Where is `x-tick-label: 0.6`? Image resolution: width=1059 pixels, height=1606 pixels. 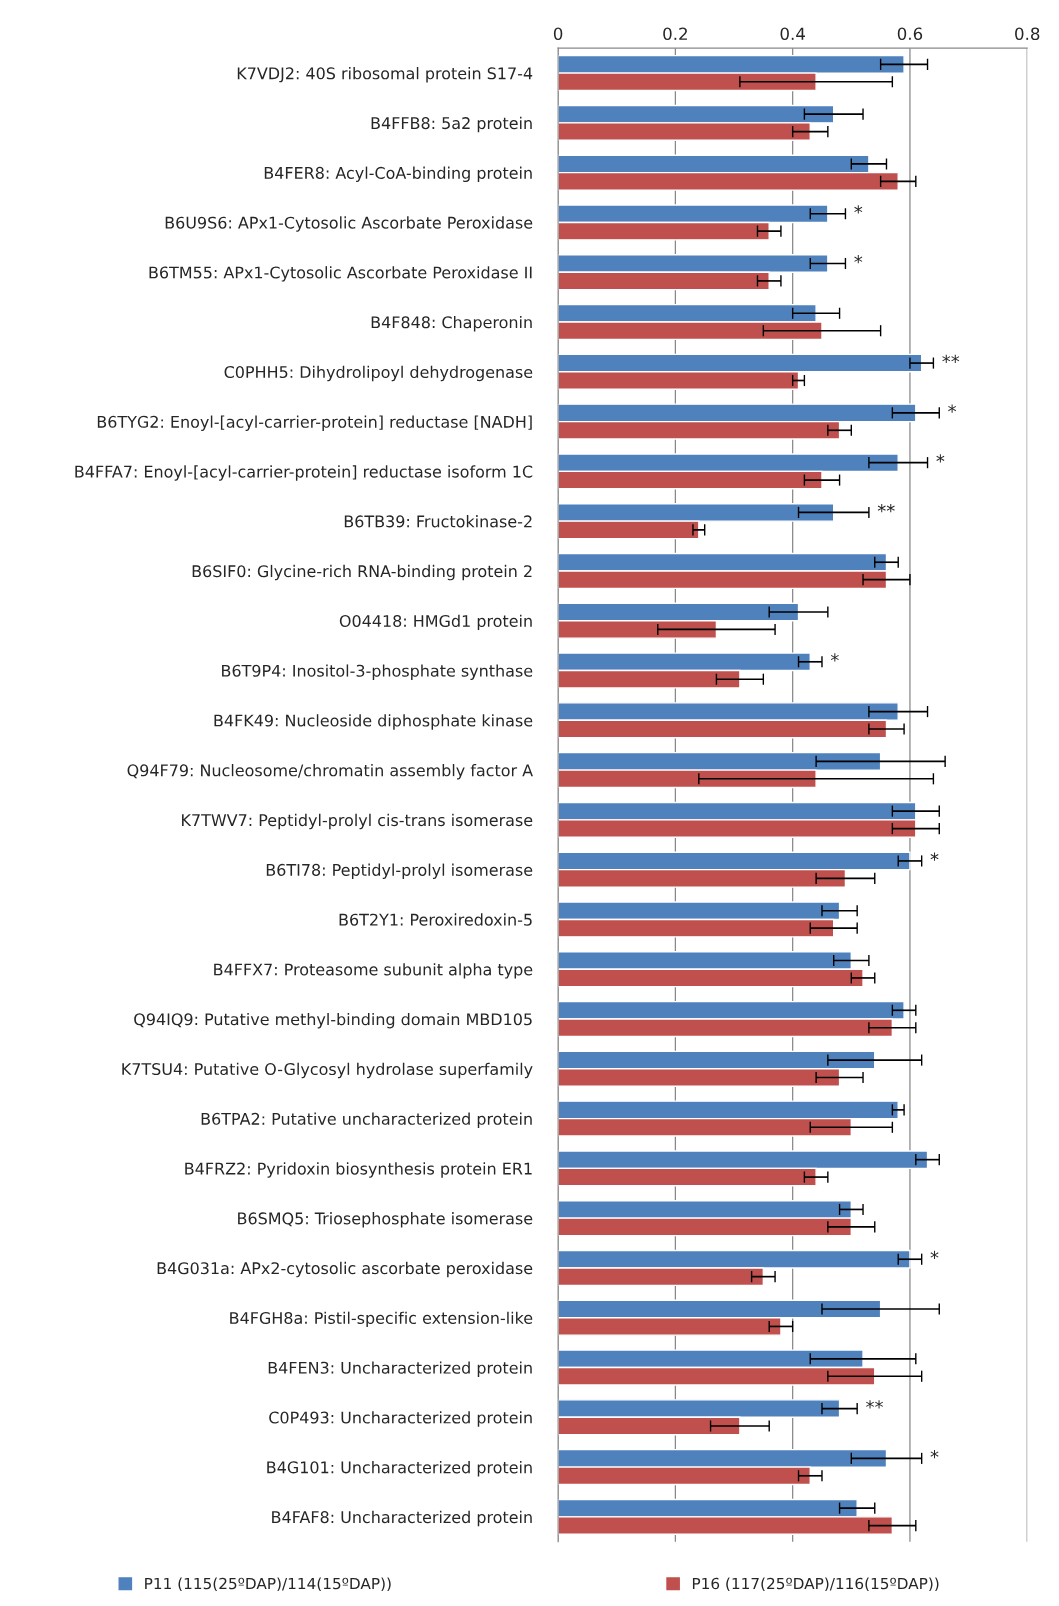
x-tick-label: 0.6 is located at coordinates (910, 34).